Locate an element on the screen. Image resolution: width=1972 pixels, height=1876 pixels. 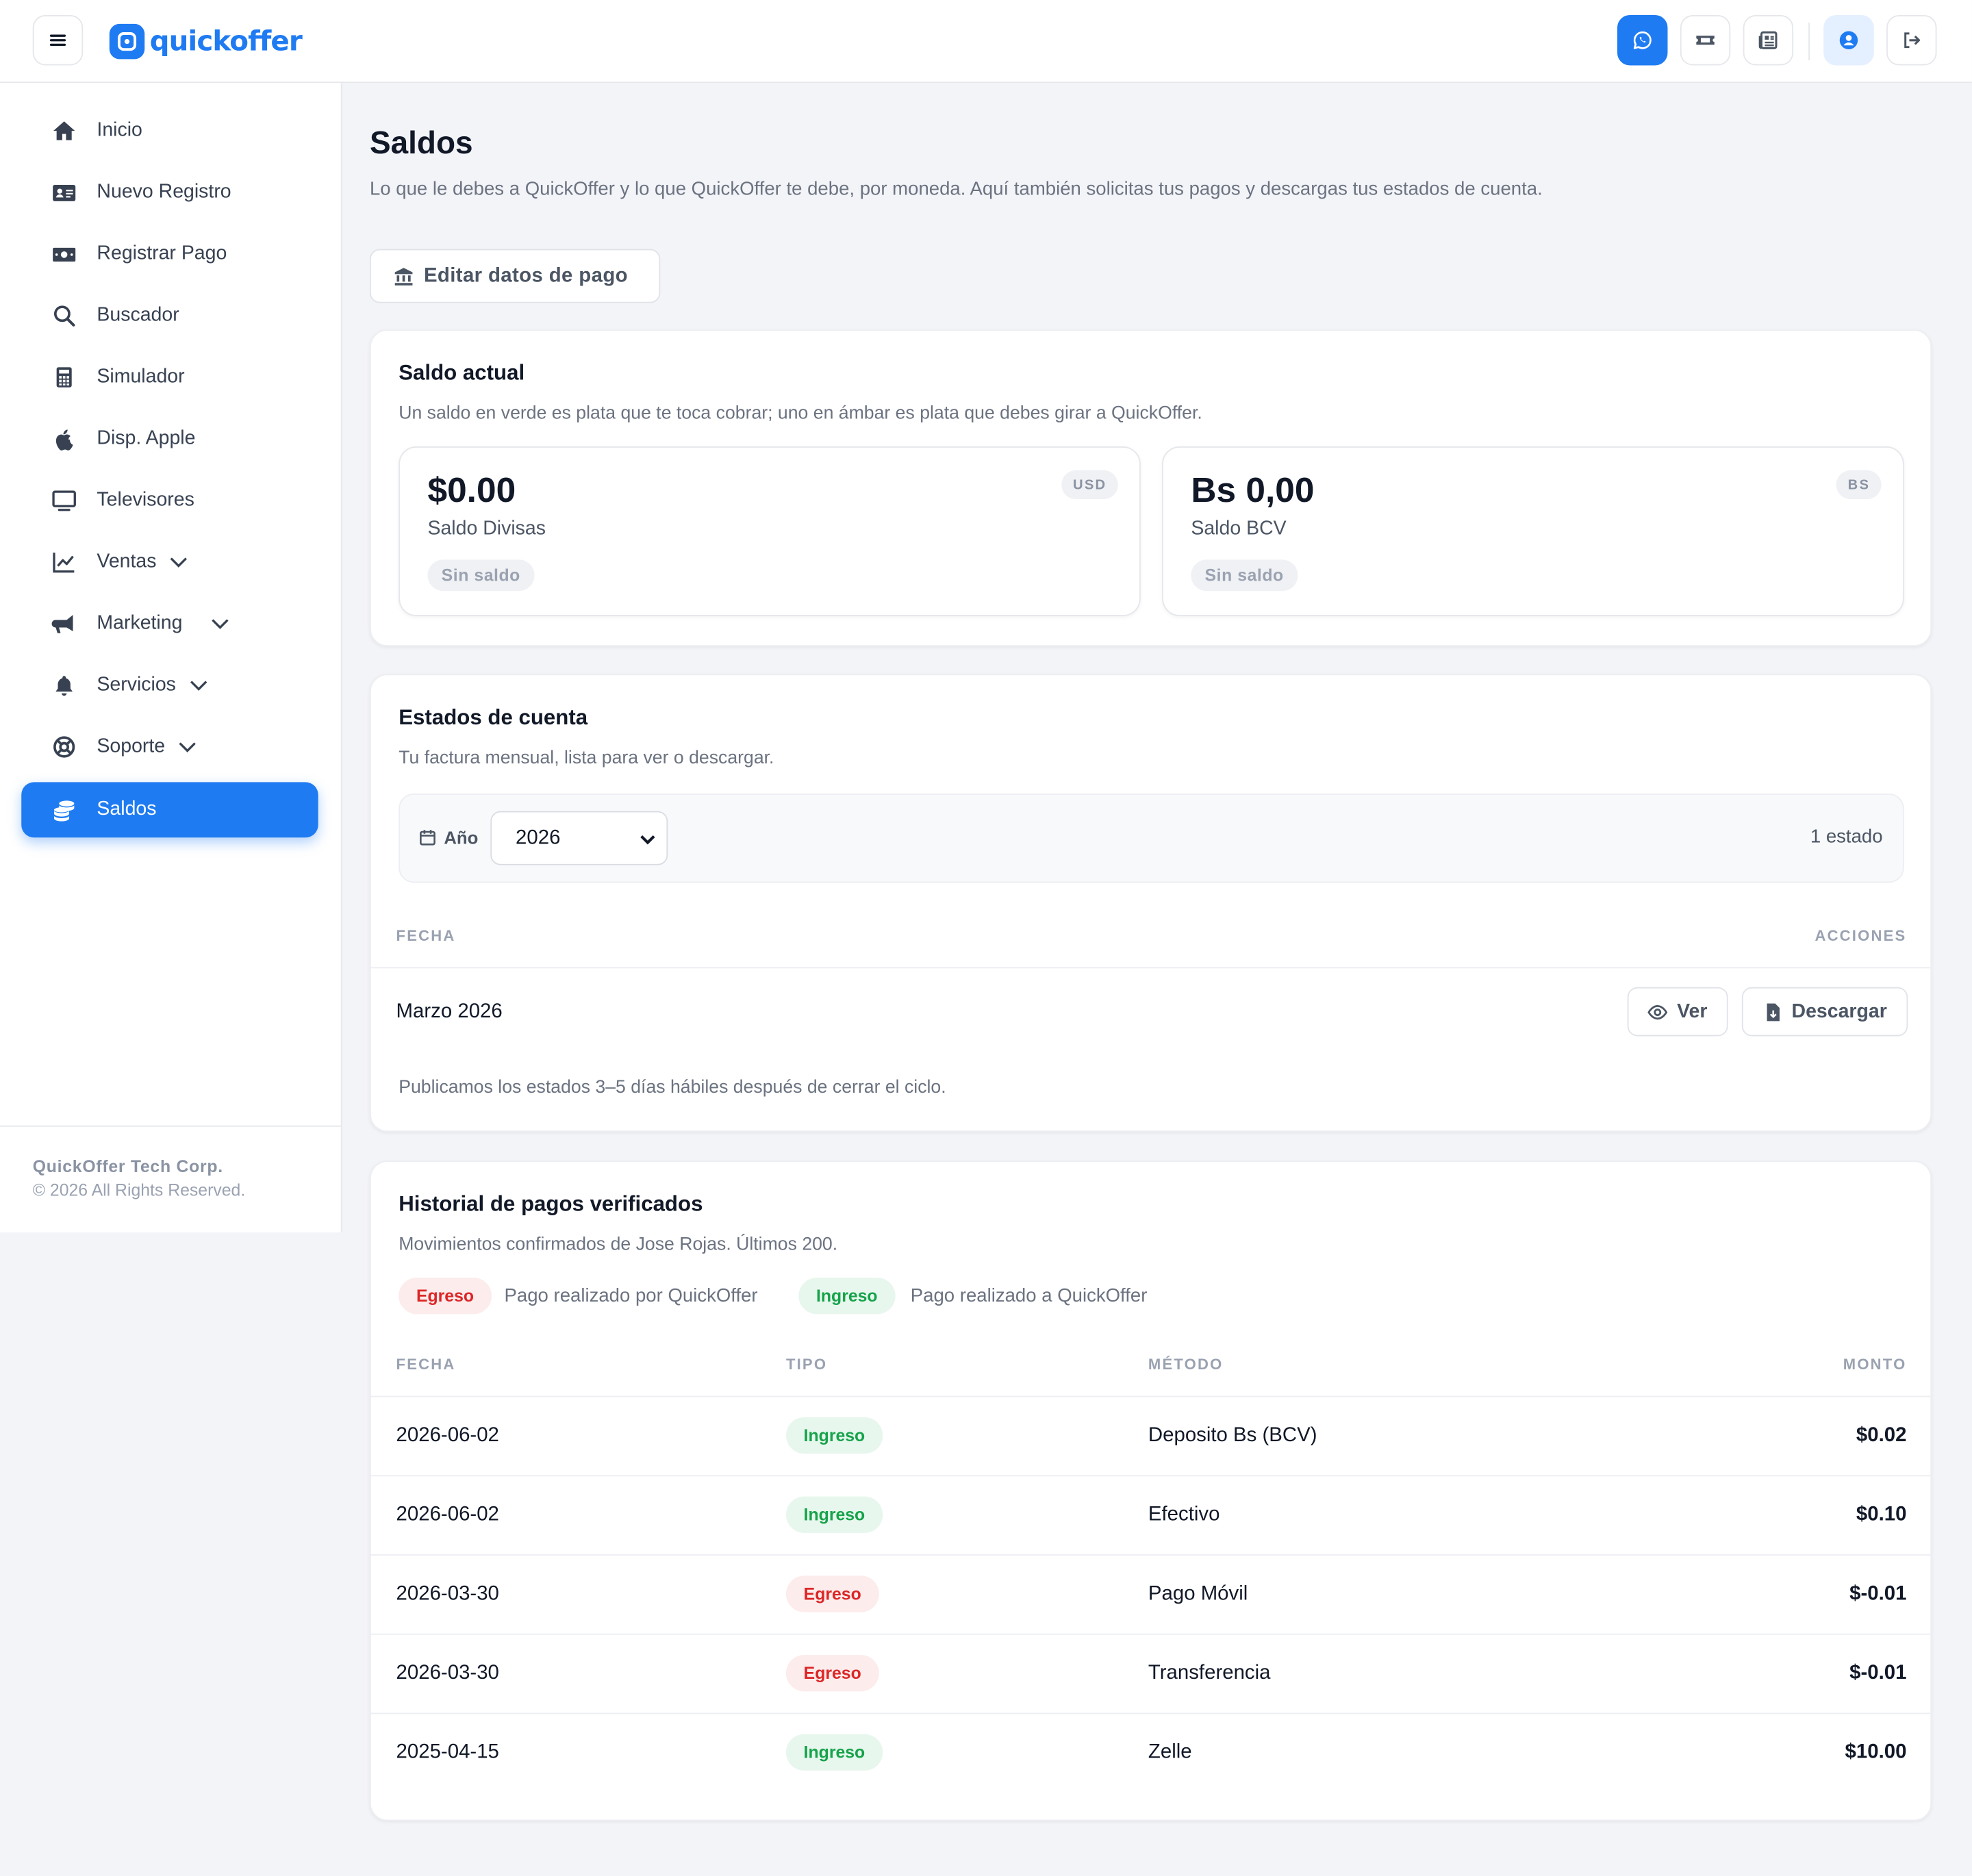
brand-logo: quickoffer is located at coordinates (206, 41).